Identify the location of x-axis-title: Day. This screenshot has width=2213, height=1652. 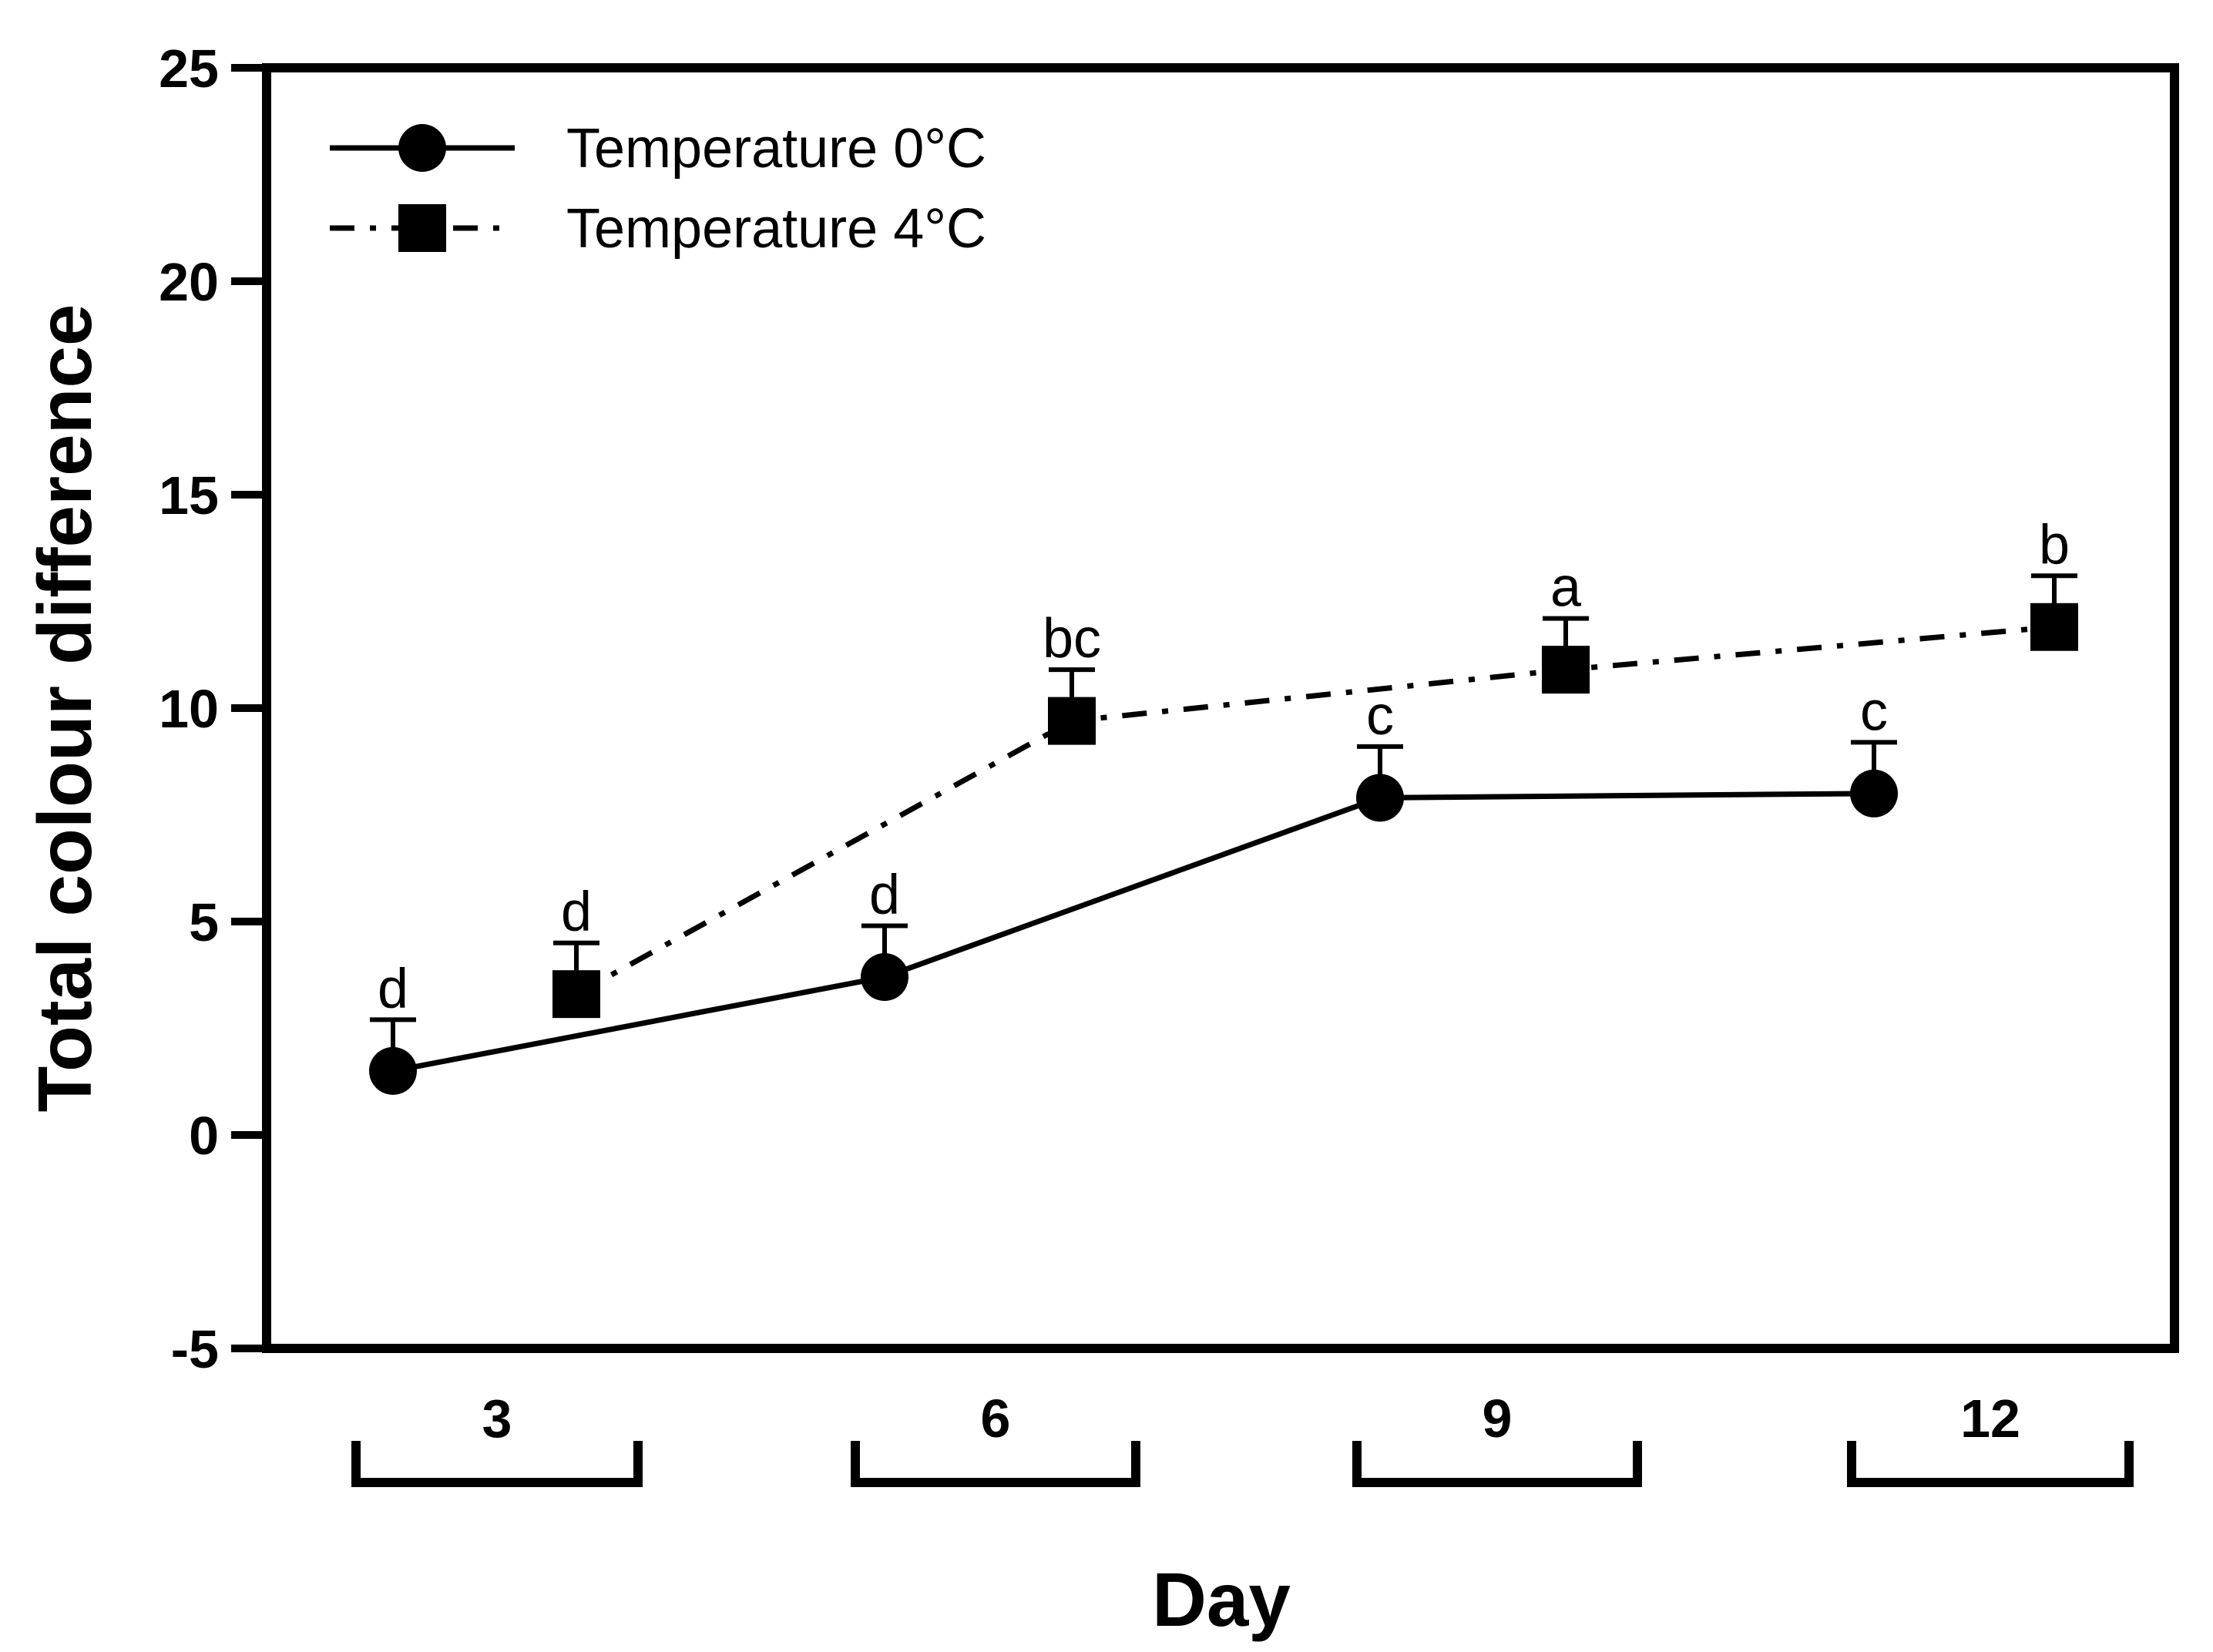
(1221, 1599).